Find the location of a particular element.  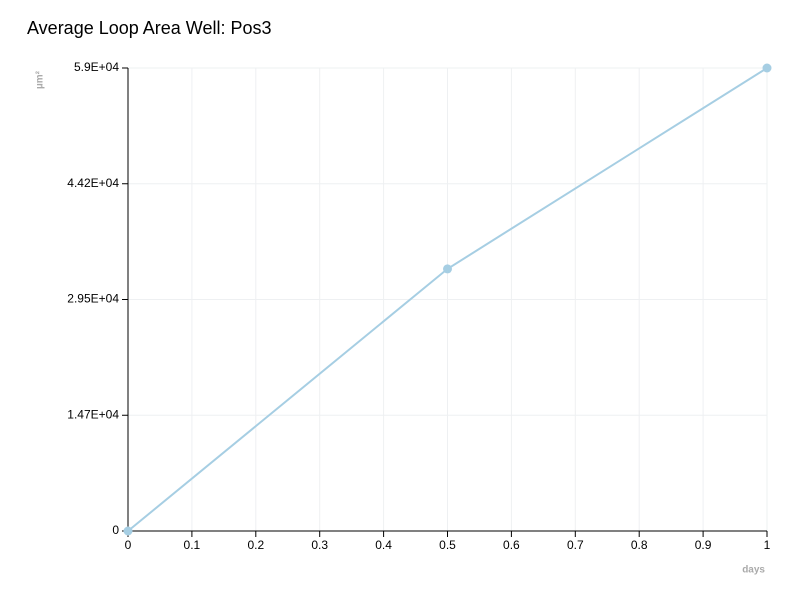

x-tick-label: 0.2 is located at coordinates (255, 545).